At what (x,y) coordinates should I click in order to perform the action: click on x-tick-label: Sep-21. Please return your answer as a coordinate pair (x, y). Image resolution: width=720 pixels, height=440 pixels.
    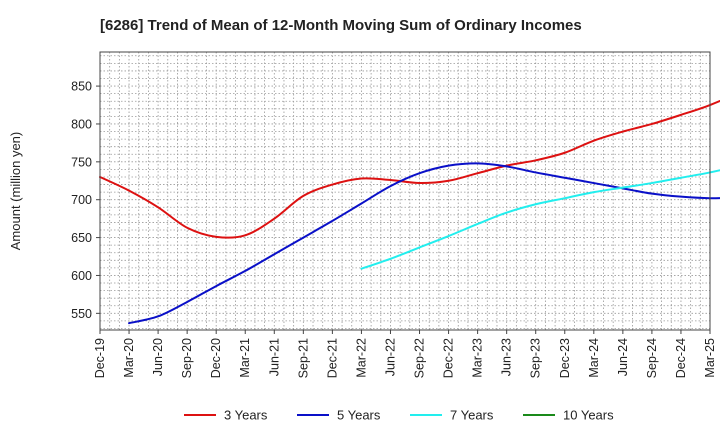
    Looking at the image, I should click on (303, 358).